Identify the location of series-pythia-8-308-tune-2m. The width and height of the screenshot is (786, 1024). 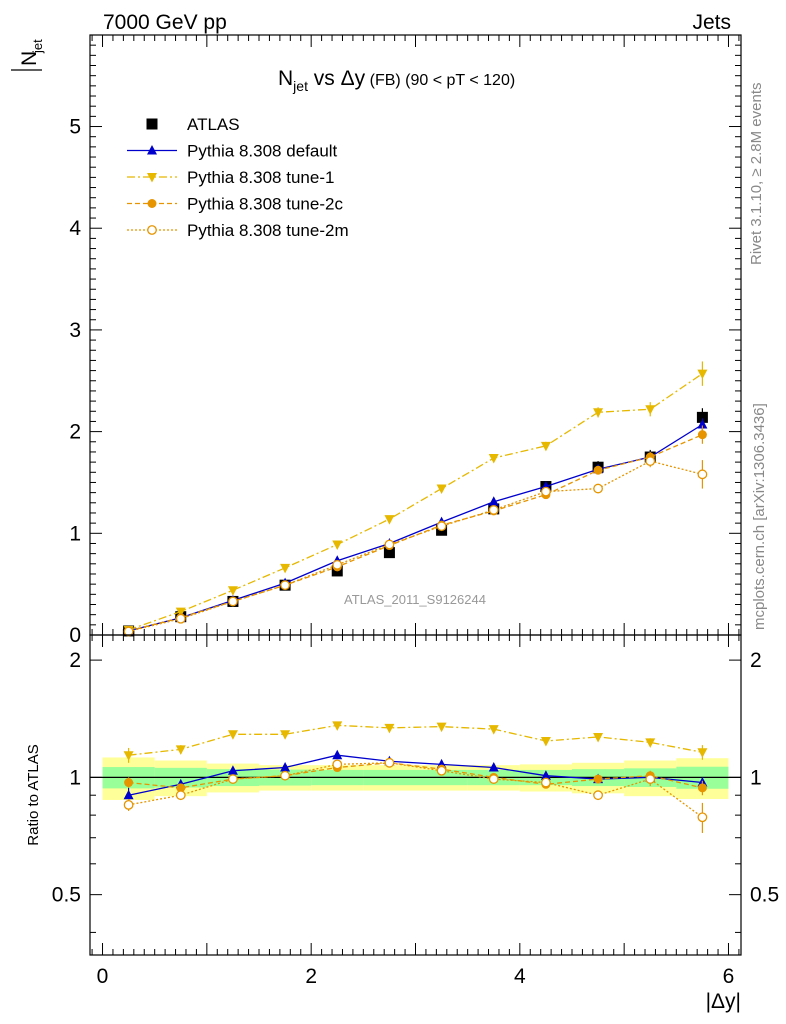
(415, 546).